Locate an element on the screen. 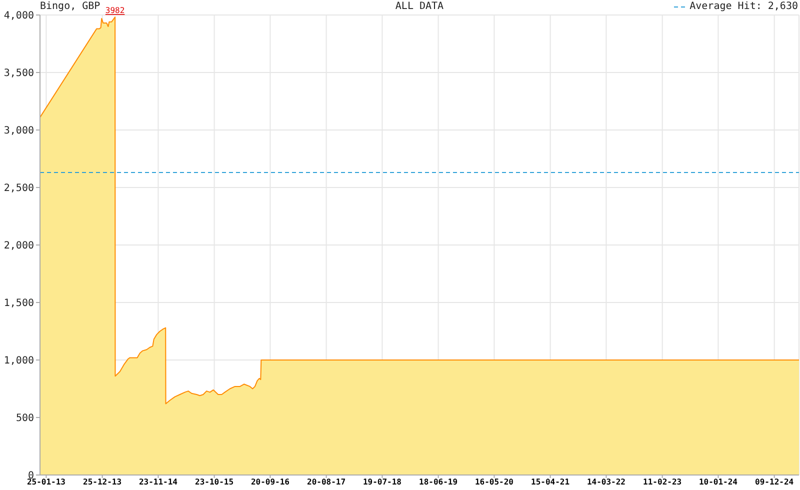 This screenshot has height=490, width=800. x-tick-label: 23-11-14 is located at coordinates (158, 482).